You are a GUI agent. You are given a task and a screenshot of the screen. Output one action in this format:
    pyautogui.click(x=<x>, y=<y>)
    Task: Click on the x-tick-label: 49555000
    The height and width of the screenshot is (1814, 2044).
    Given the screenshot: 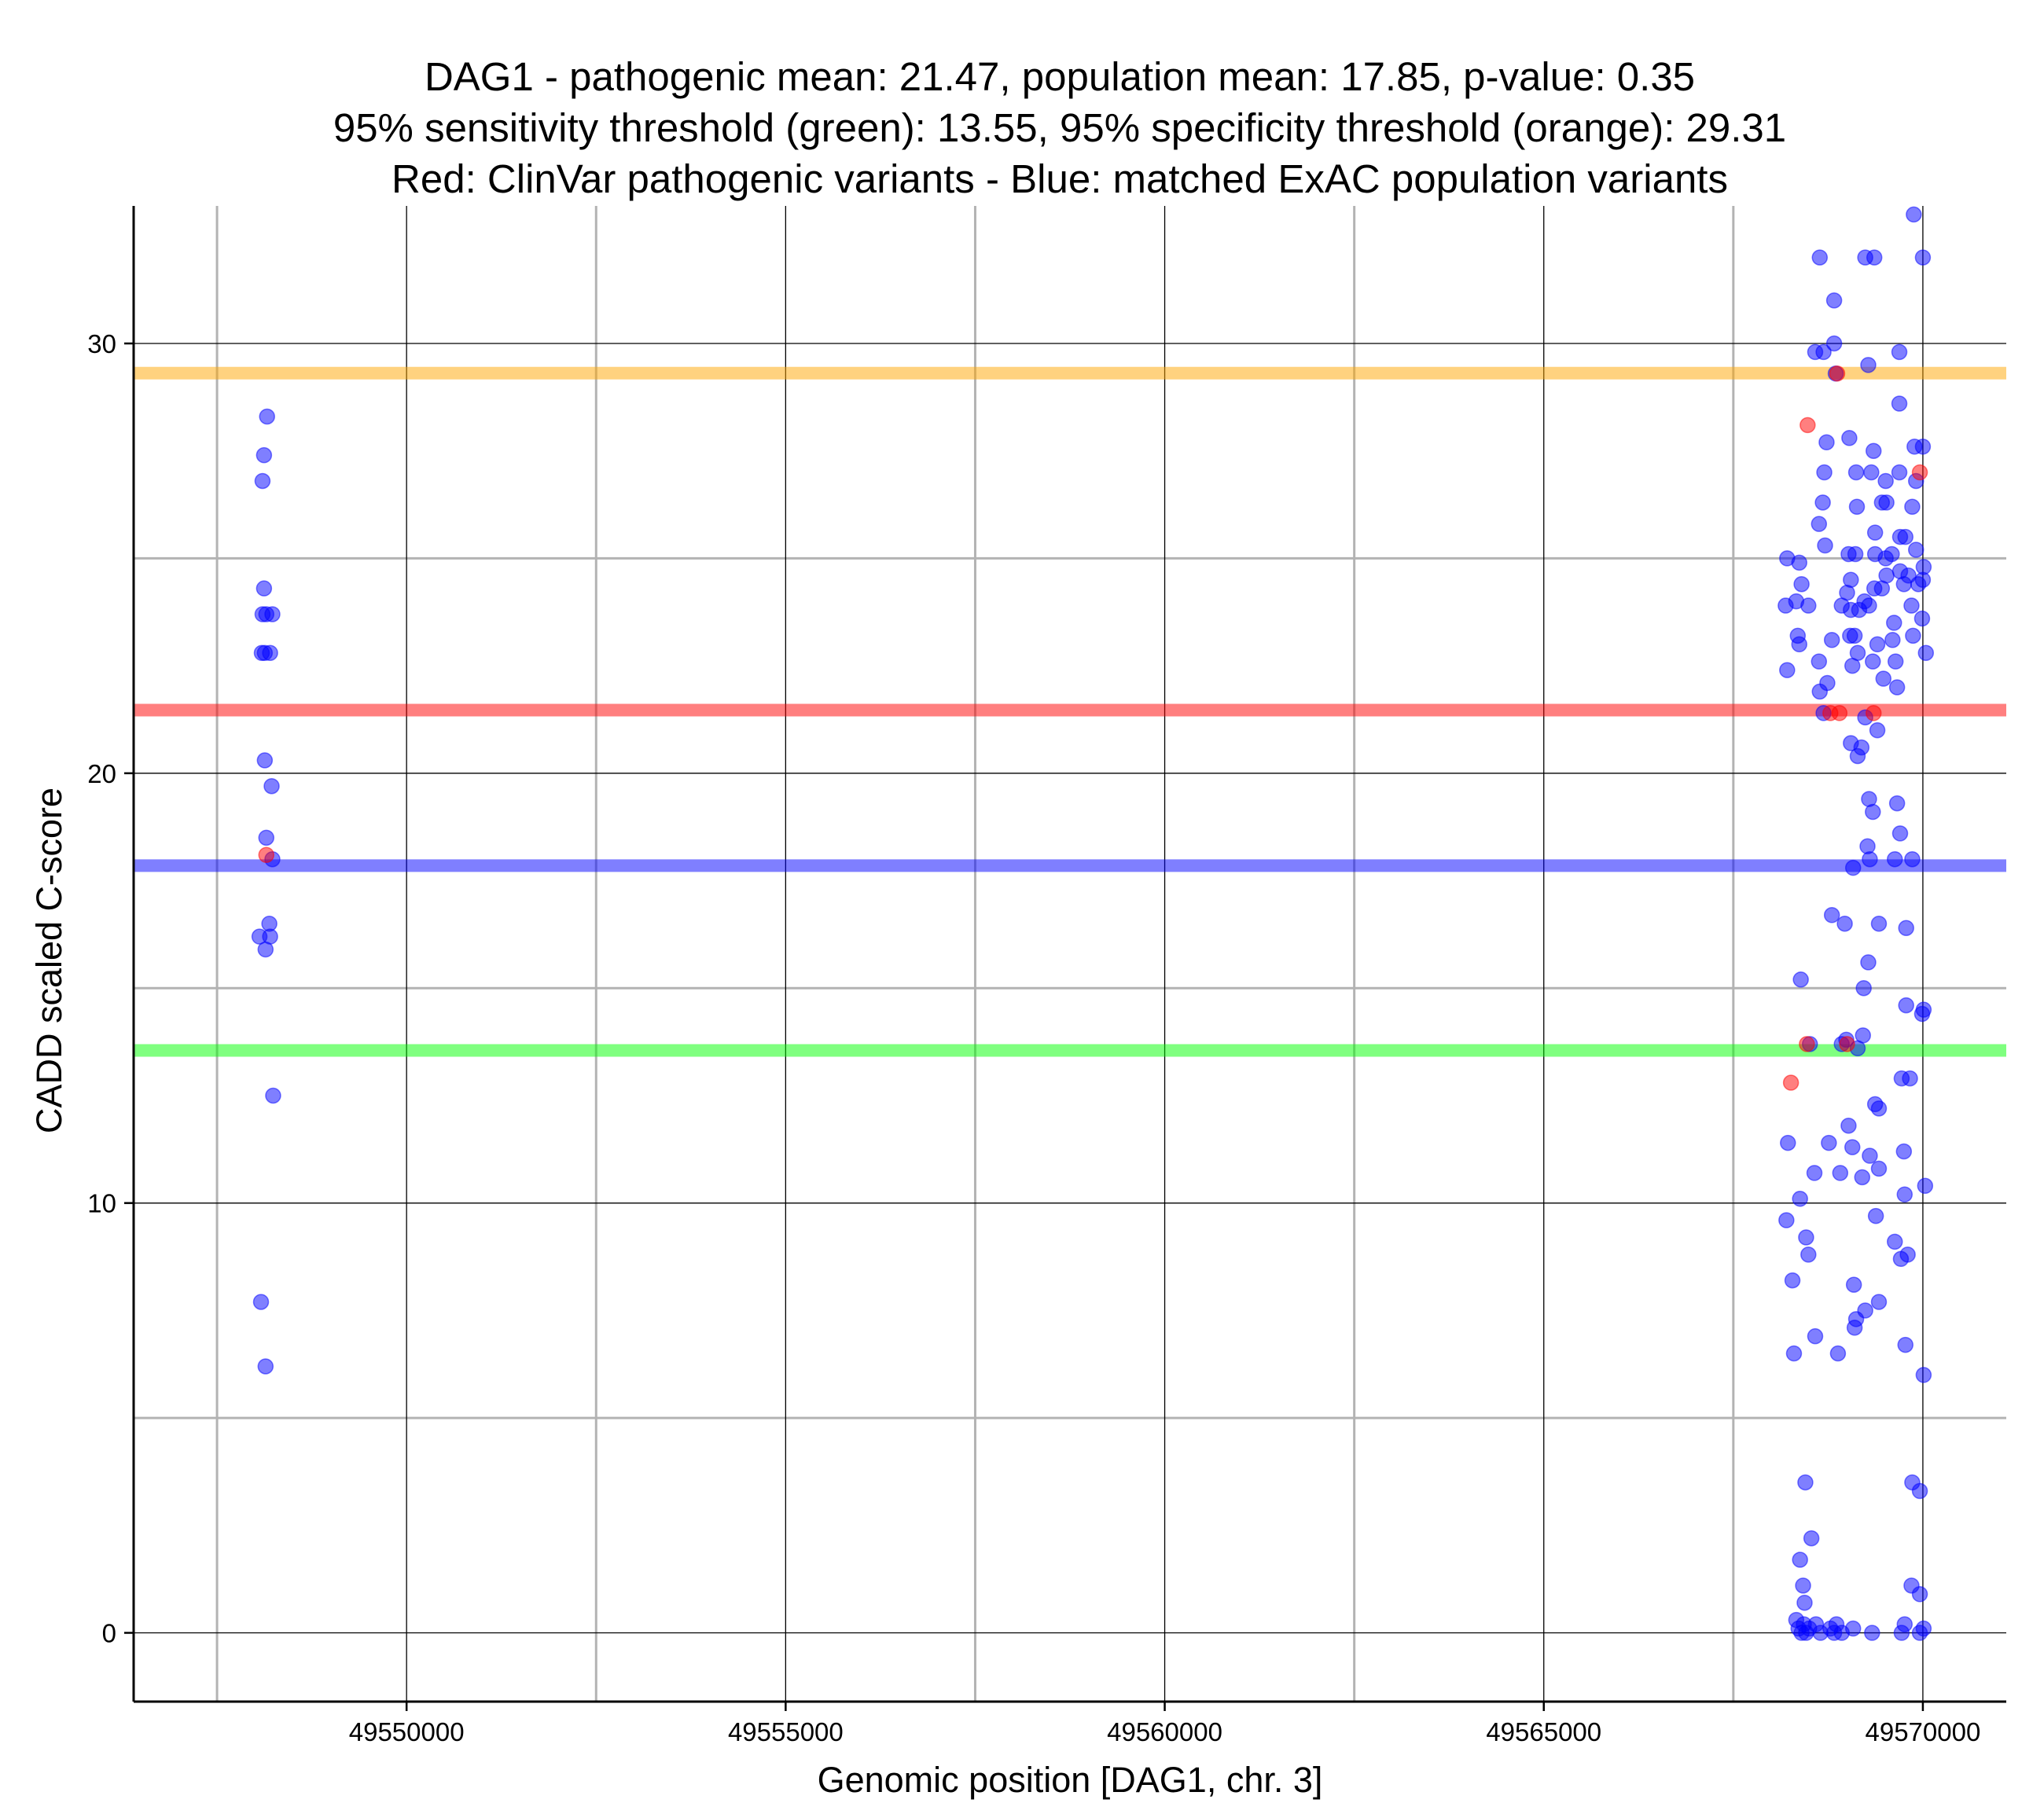 What is the action you would take?
    pyautogui.click(x=786, y=1732)
    